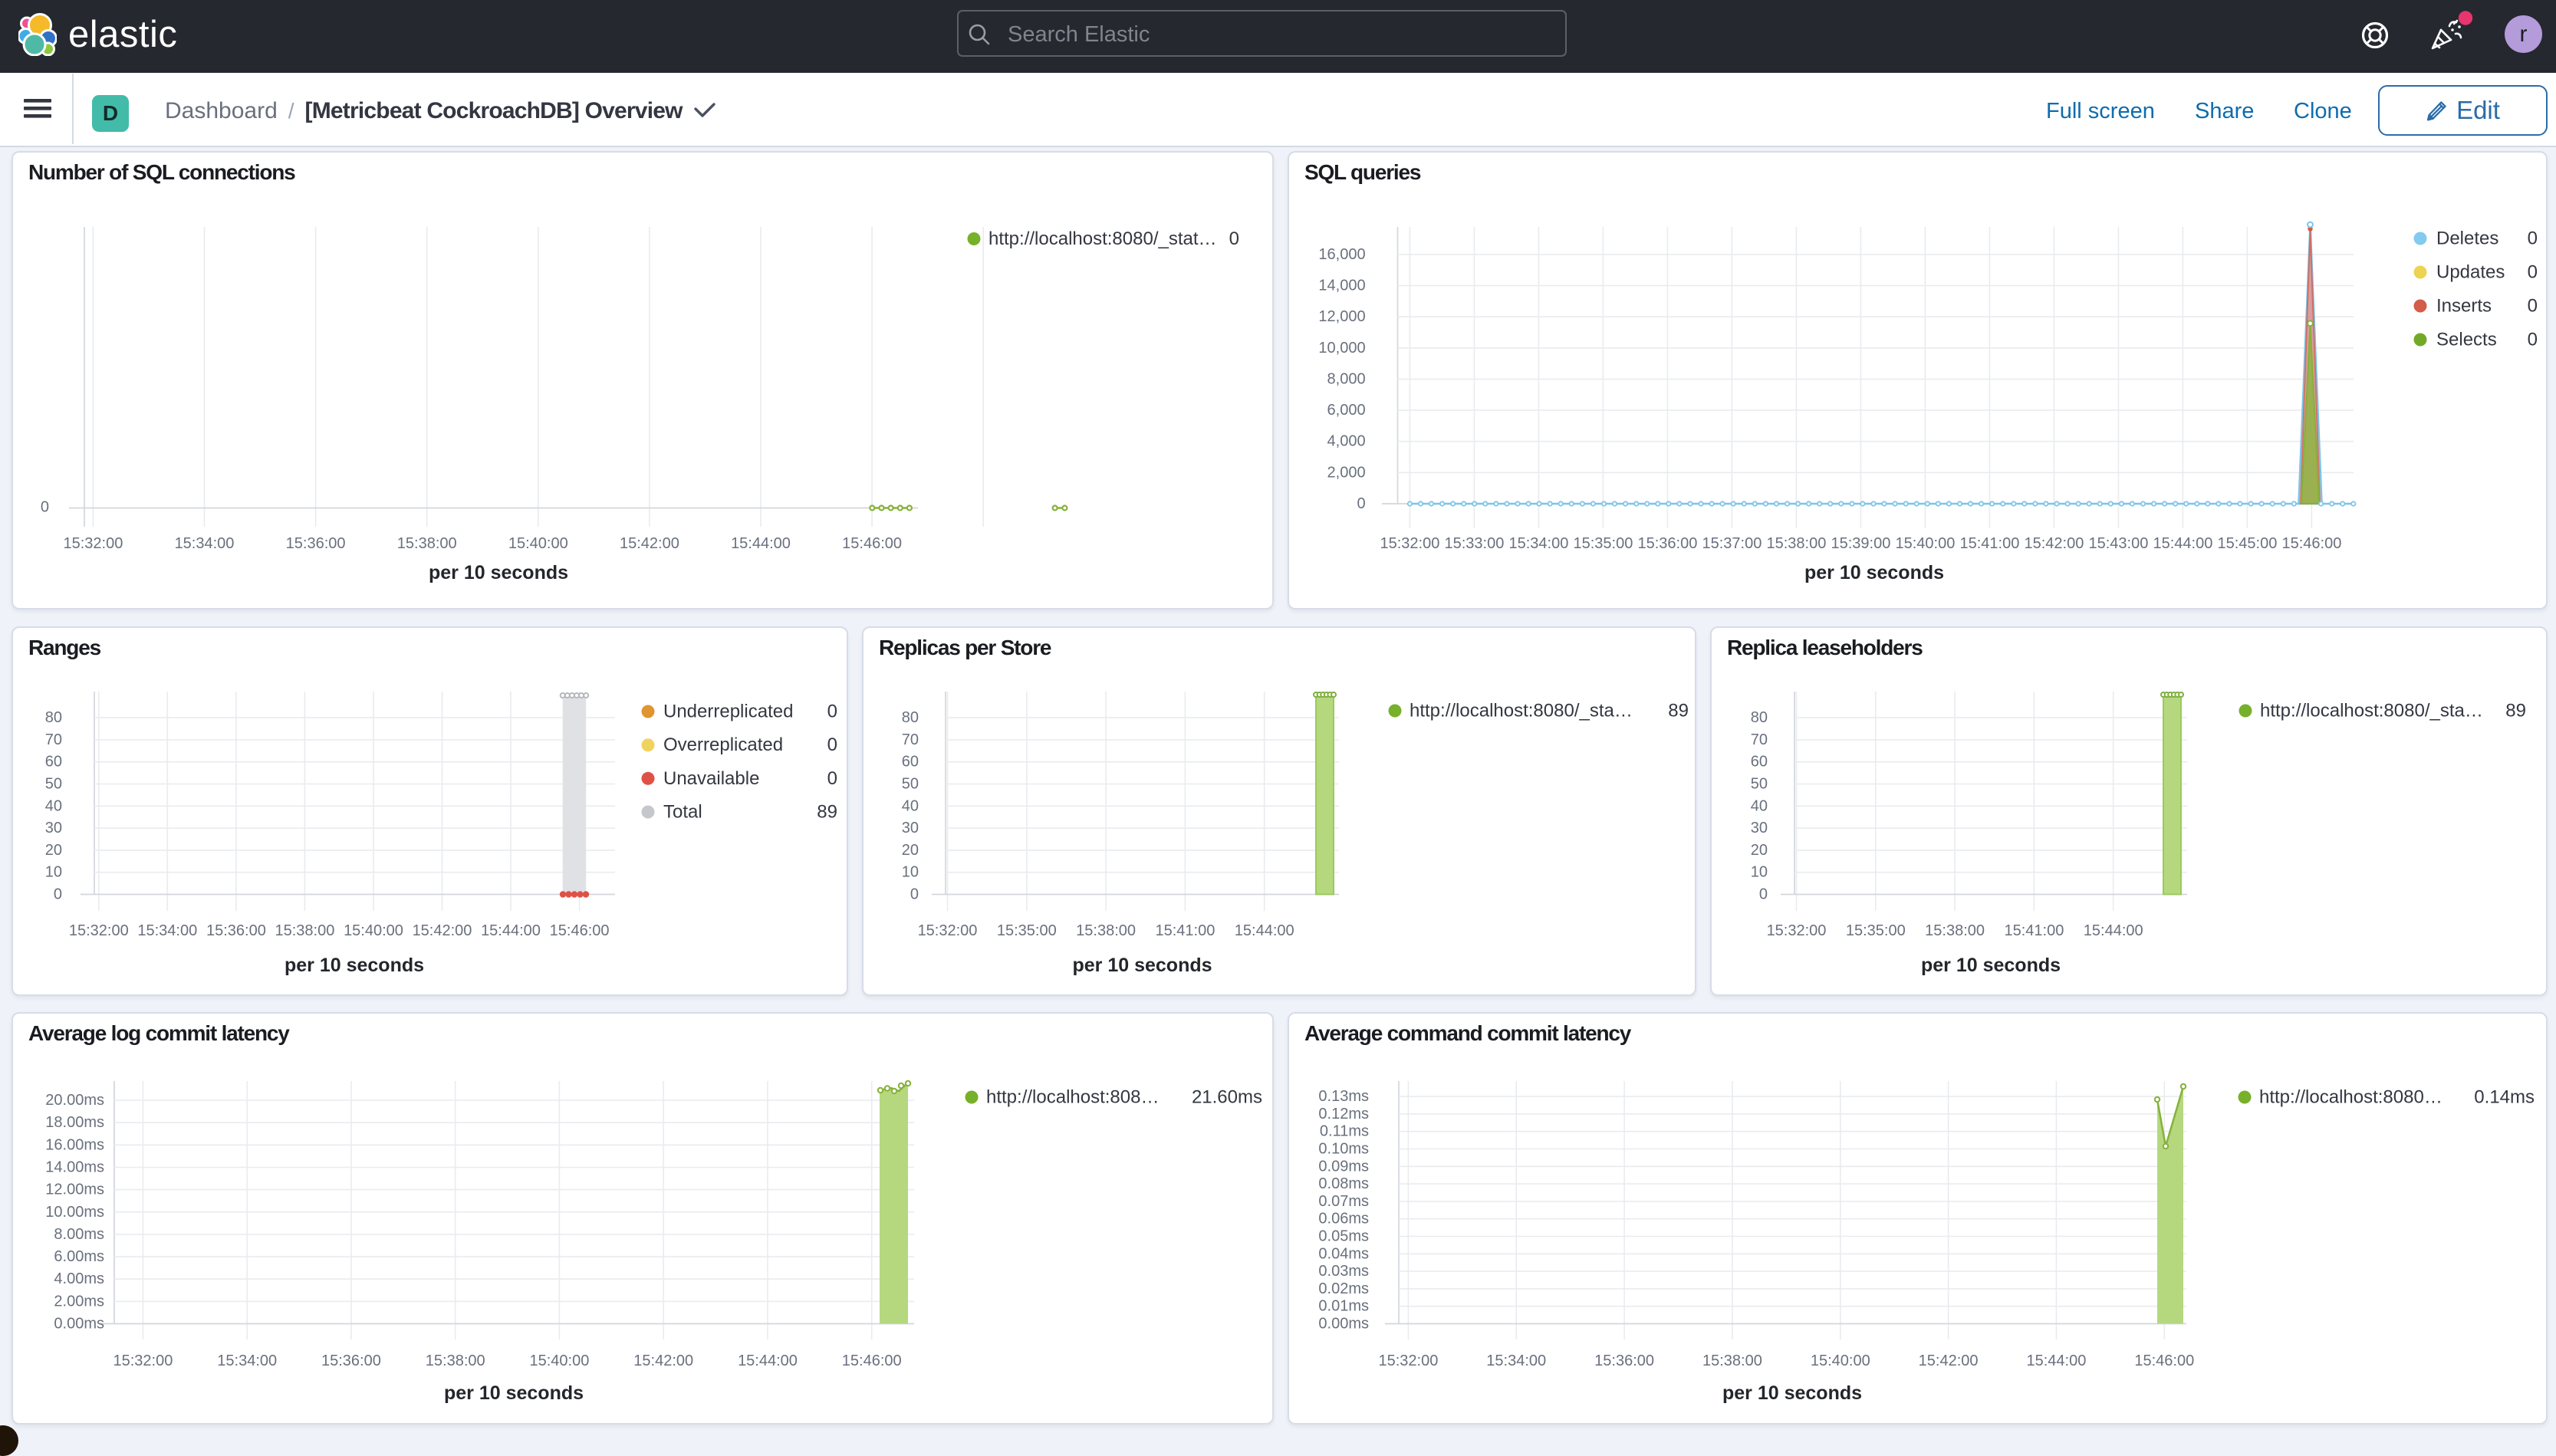 The width and height of the screenshot is (2556, 1456). What do you see at coordinates (1343, 1096) in the screenshot?
I see `svg-text: 0.13ms` at bounding box center [1343, 1096].